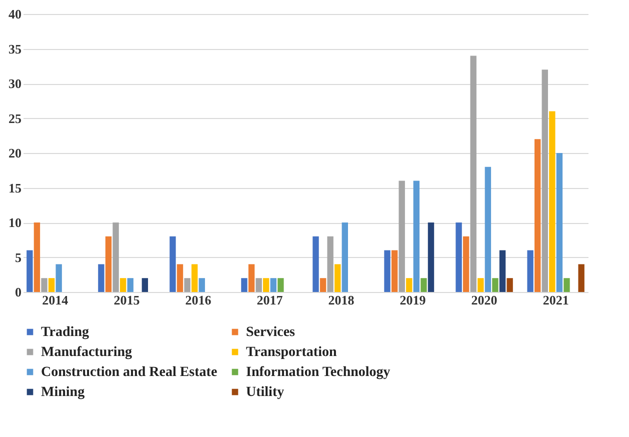 The width and height of the screenshot is (629, 437). I want to click on x-tick-label: 2014, so click(55, 300).